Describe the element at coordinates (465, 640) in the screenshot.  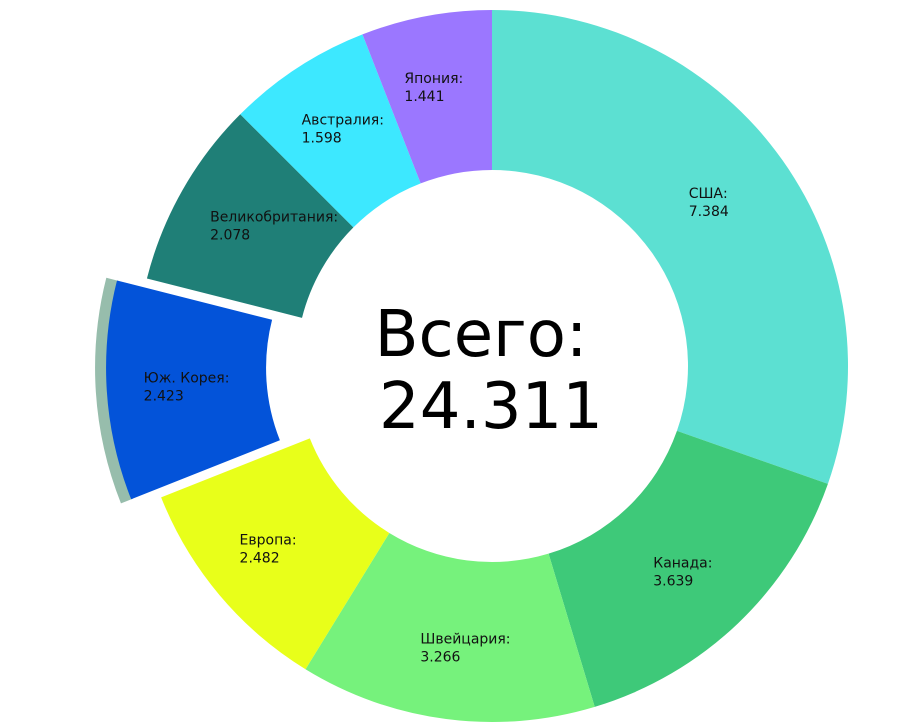
I see `slice-швейцария-label: Швейцария:` at that location.